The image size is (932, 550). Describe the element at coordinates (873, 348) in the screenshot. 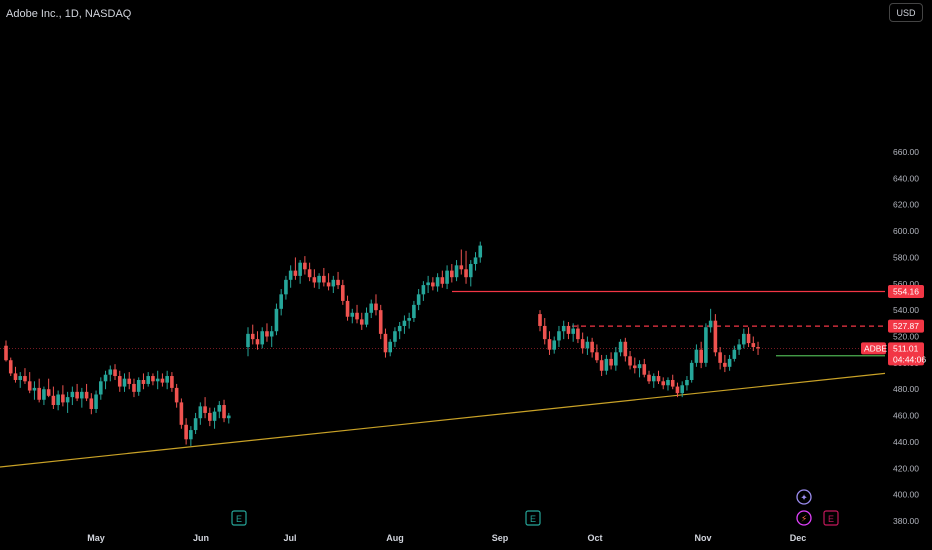

I see `symbol-tag` at that location.